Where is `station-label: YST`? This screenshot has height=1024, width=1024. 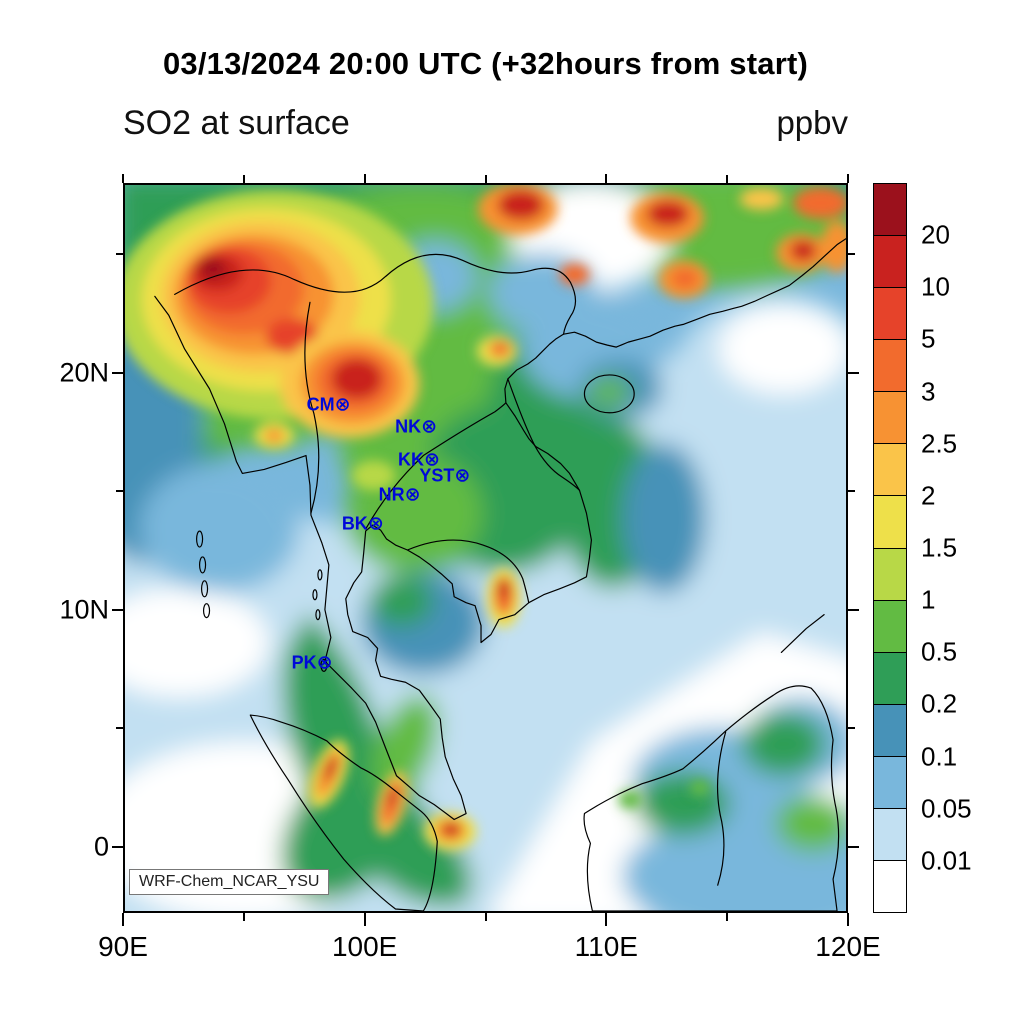
station-label: YST is located at coordinates (437, 475).